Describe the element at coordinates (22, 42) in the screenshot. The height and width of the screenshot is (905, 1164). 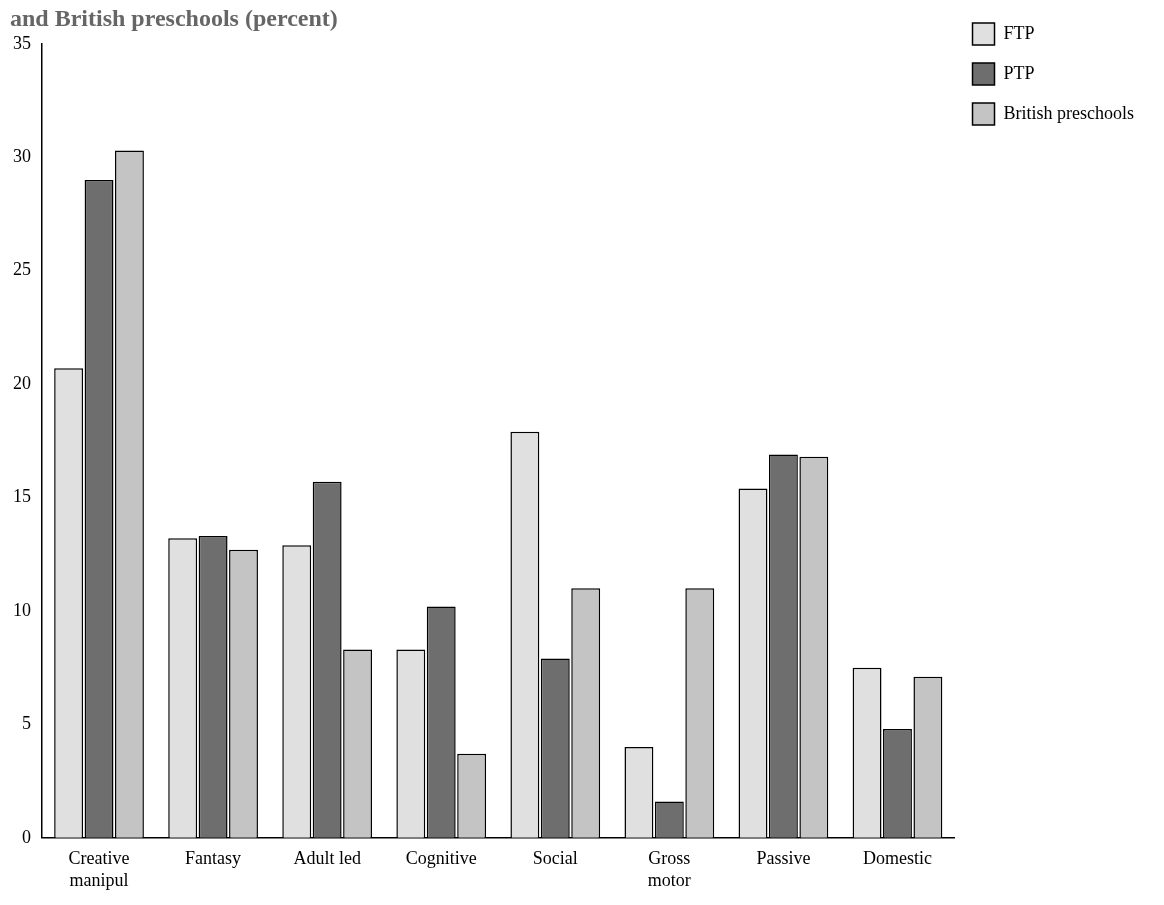
I see `y-tick-label: 35` at that location.